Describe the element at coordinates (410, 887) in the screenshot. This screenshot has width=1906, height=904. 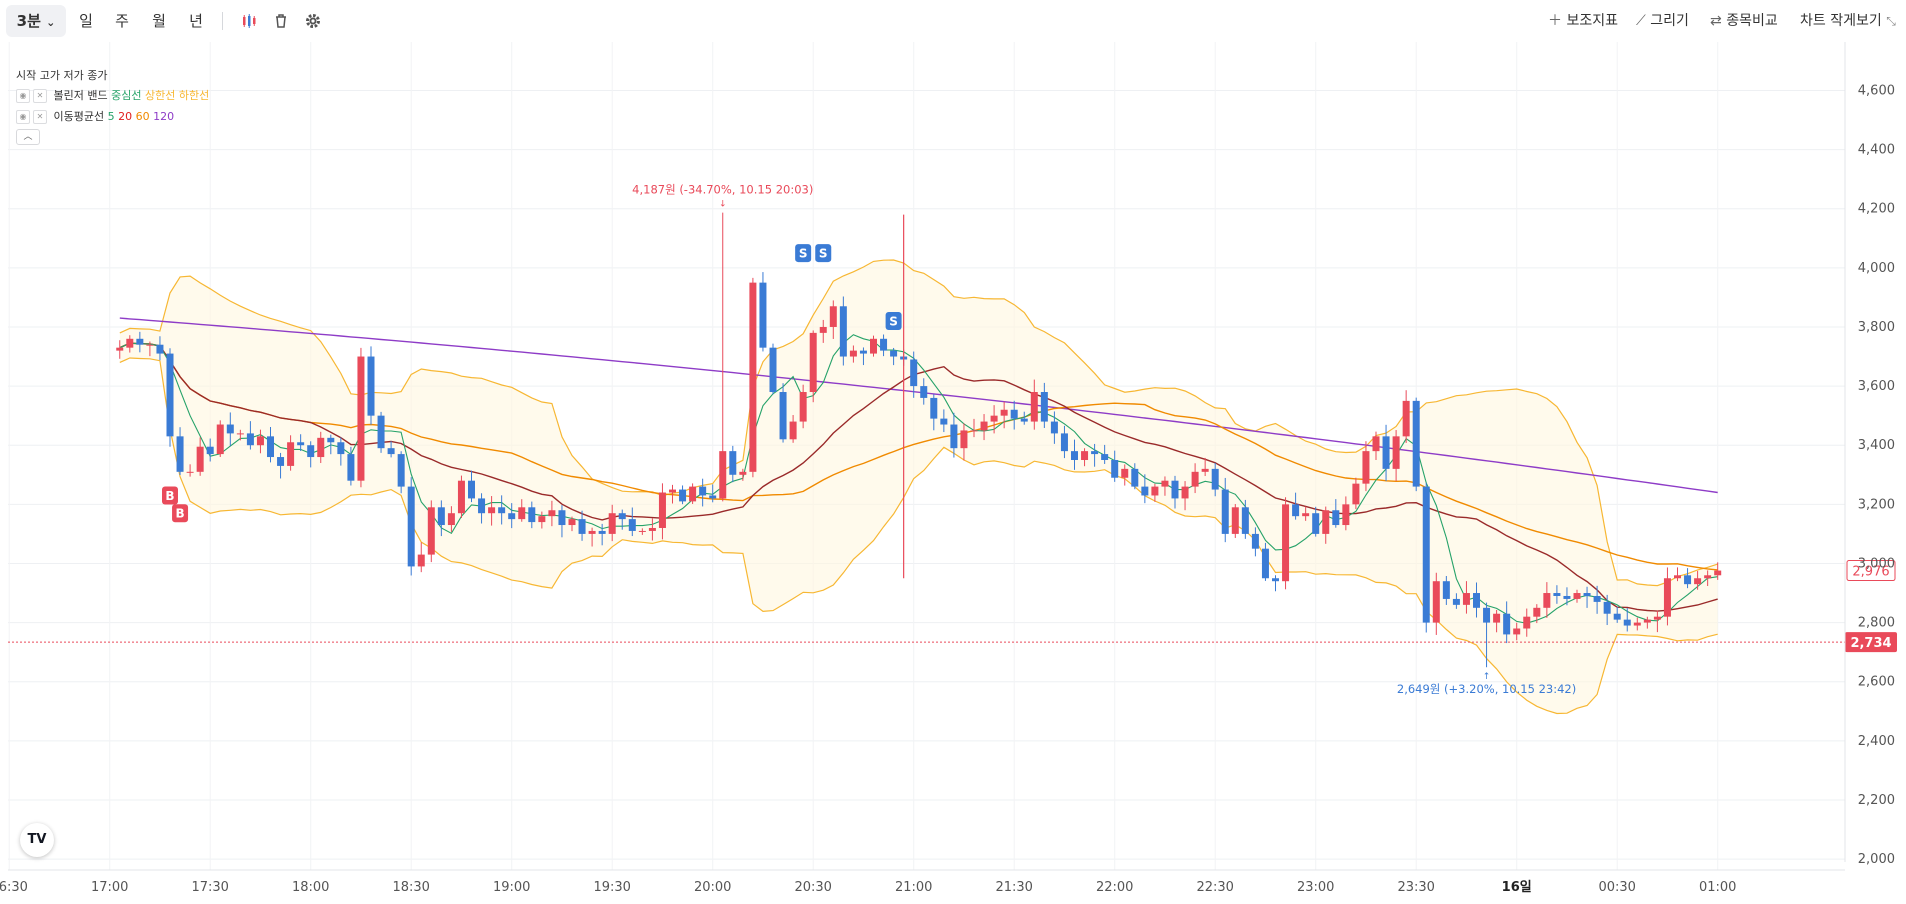
I see `x-tick-label: 18:30` at that location.